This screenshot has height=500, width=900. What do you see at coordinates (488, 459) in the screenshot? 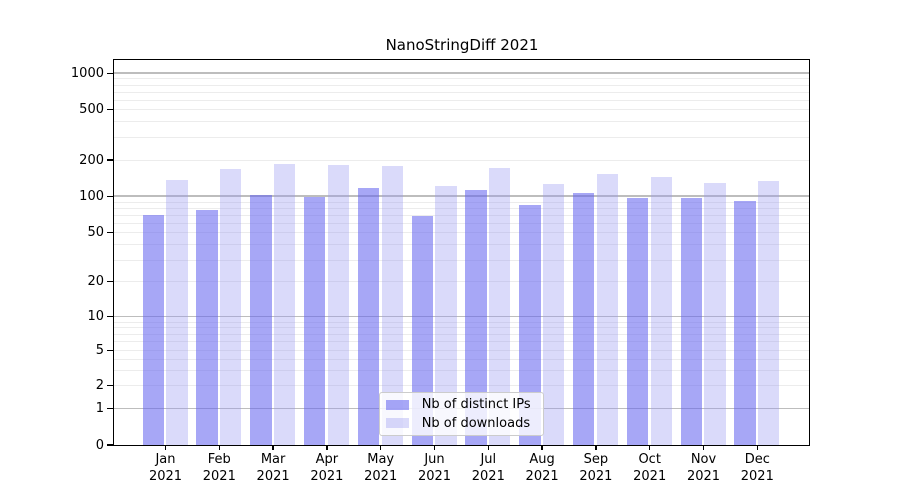
I see `x-tick-month: Jul` at bounding box center [488, 459].